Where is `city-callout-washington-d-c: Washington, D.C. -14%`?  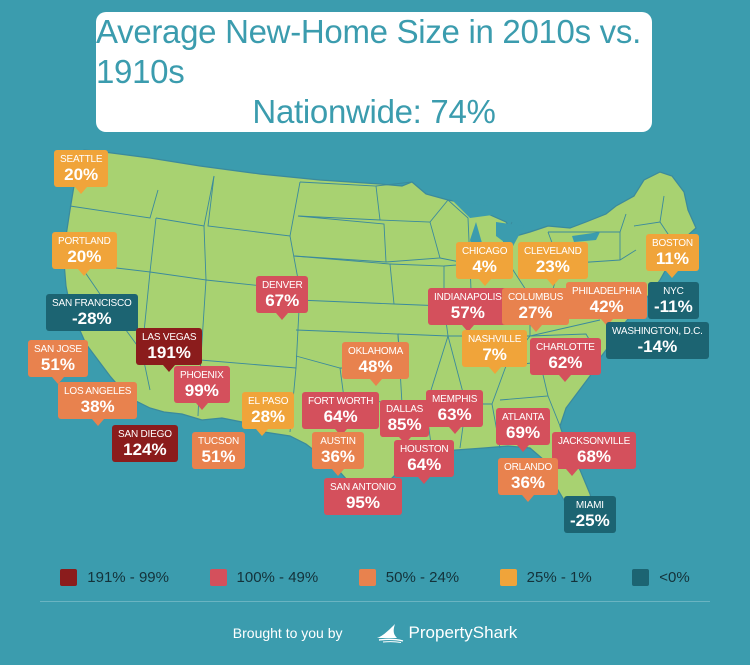
city-callout-washington-d-c: Washington, D.C. -14% is located at coordinates (657, 340).